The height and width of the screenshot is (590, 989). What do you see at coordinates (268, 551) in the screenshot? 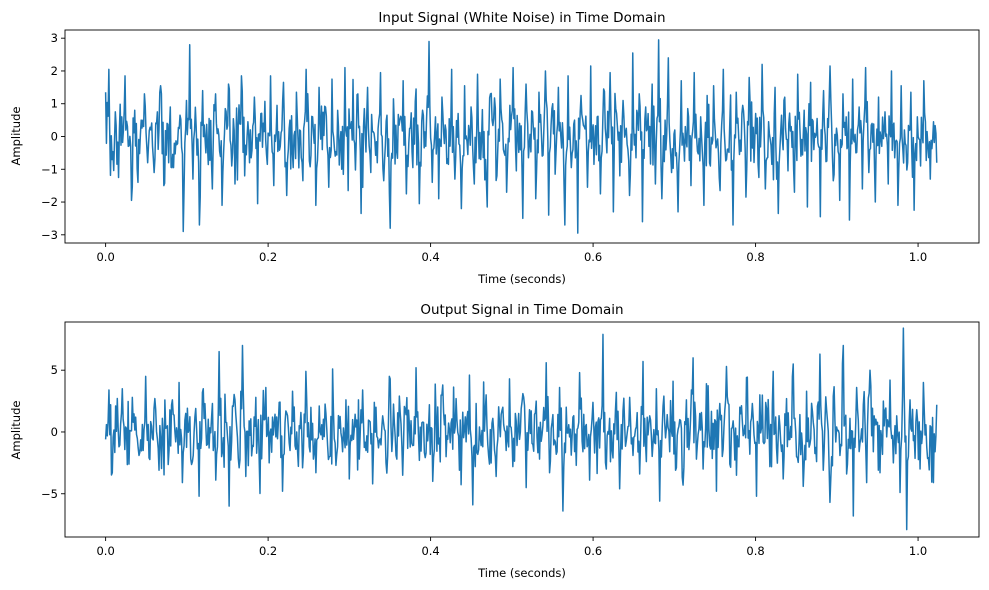
I see `output-x-tick-label: 0.2` at bounding box center [268, 551].